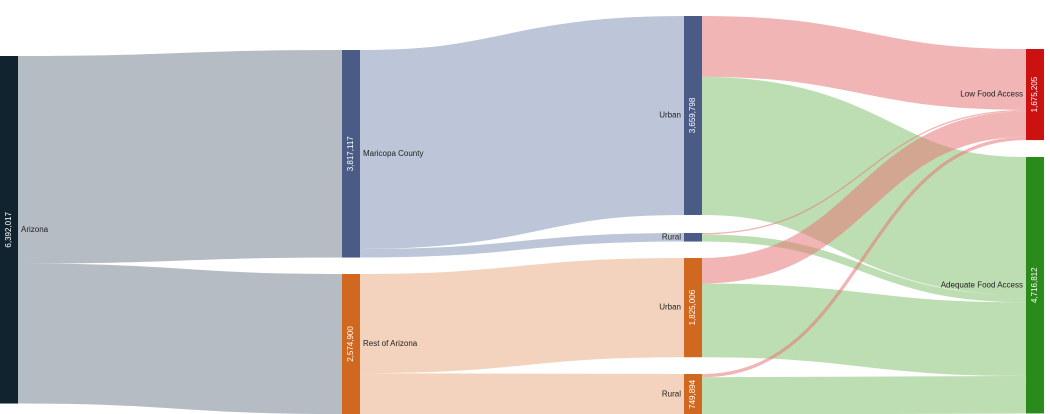 The image size is (1050, 414). What do you see at coordinates (671, 236) in the screenshot?
I see `node-label-mcr: Rural` at bounding box center [671, 236].